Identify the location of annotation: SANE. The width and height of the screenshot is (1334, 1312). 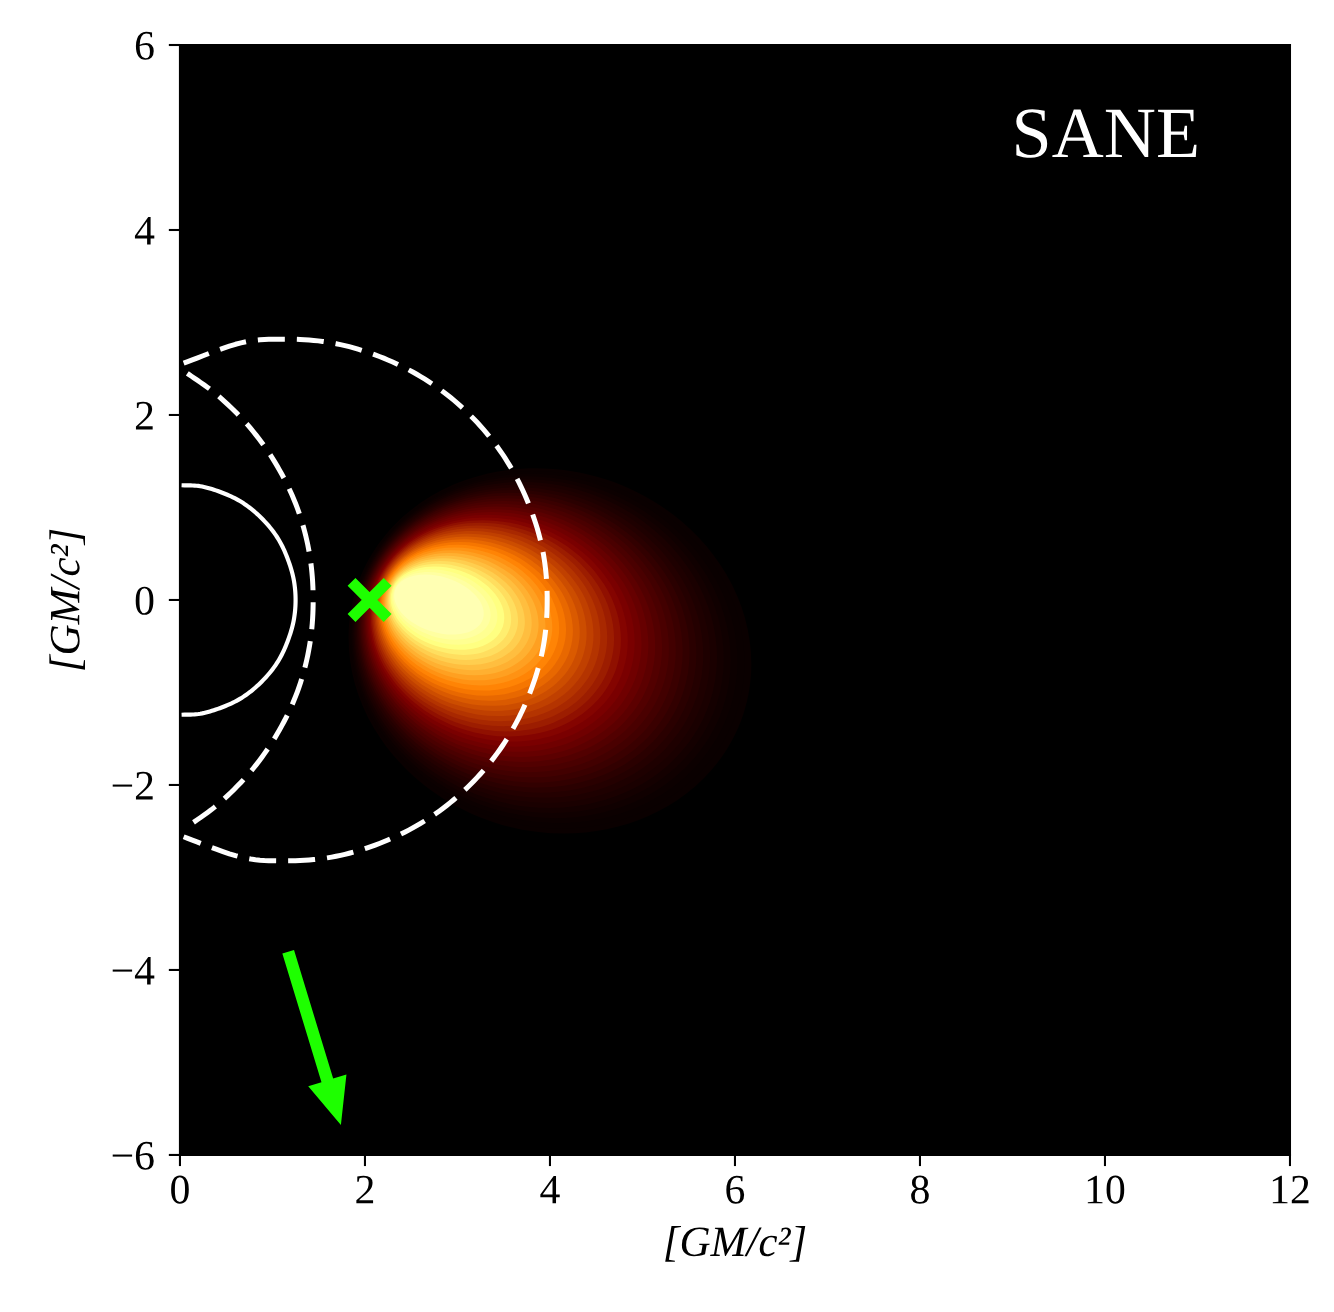
(1106, 133).